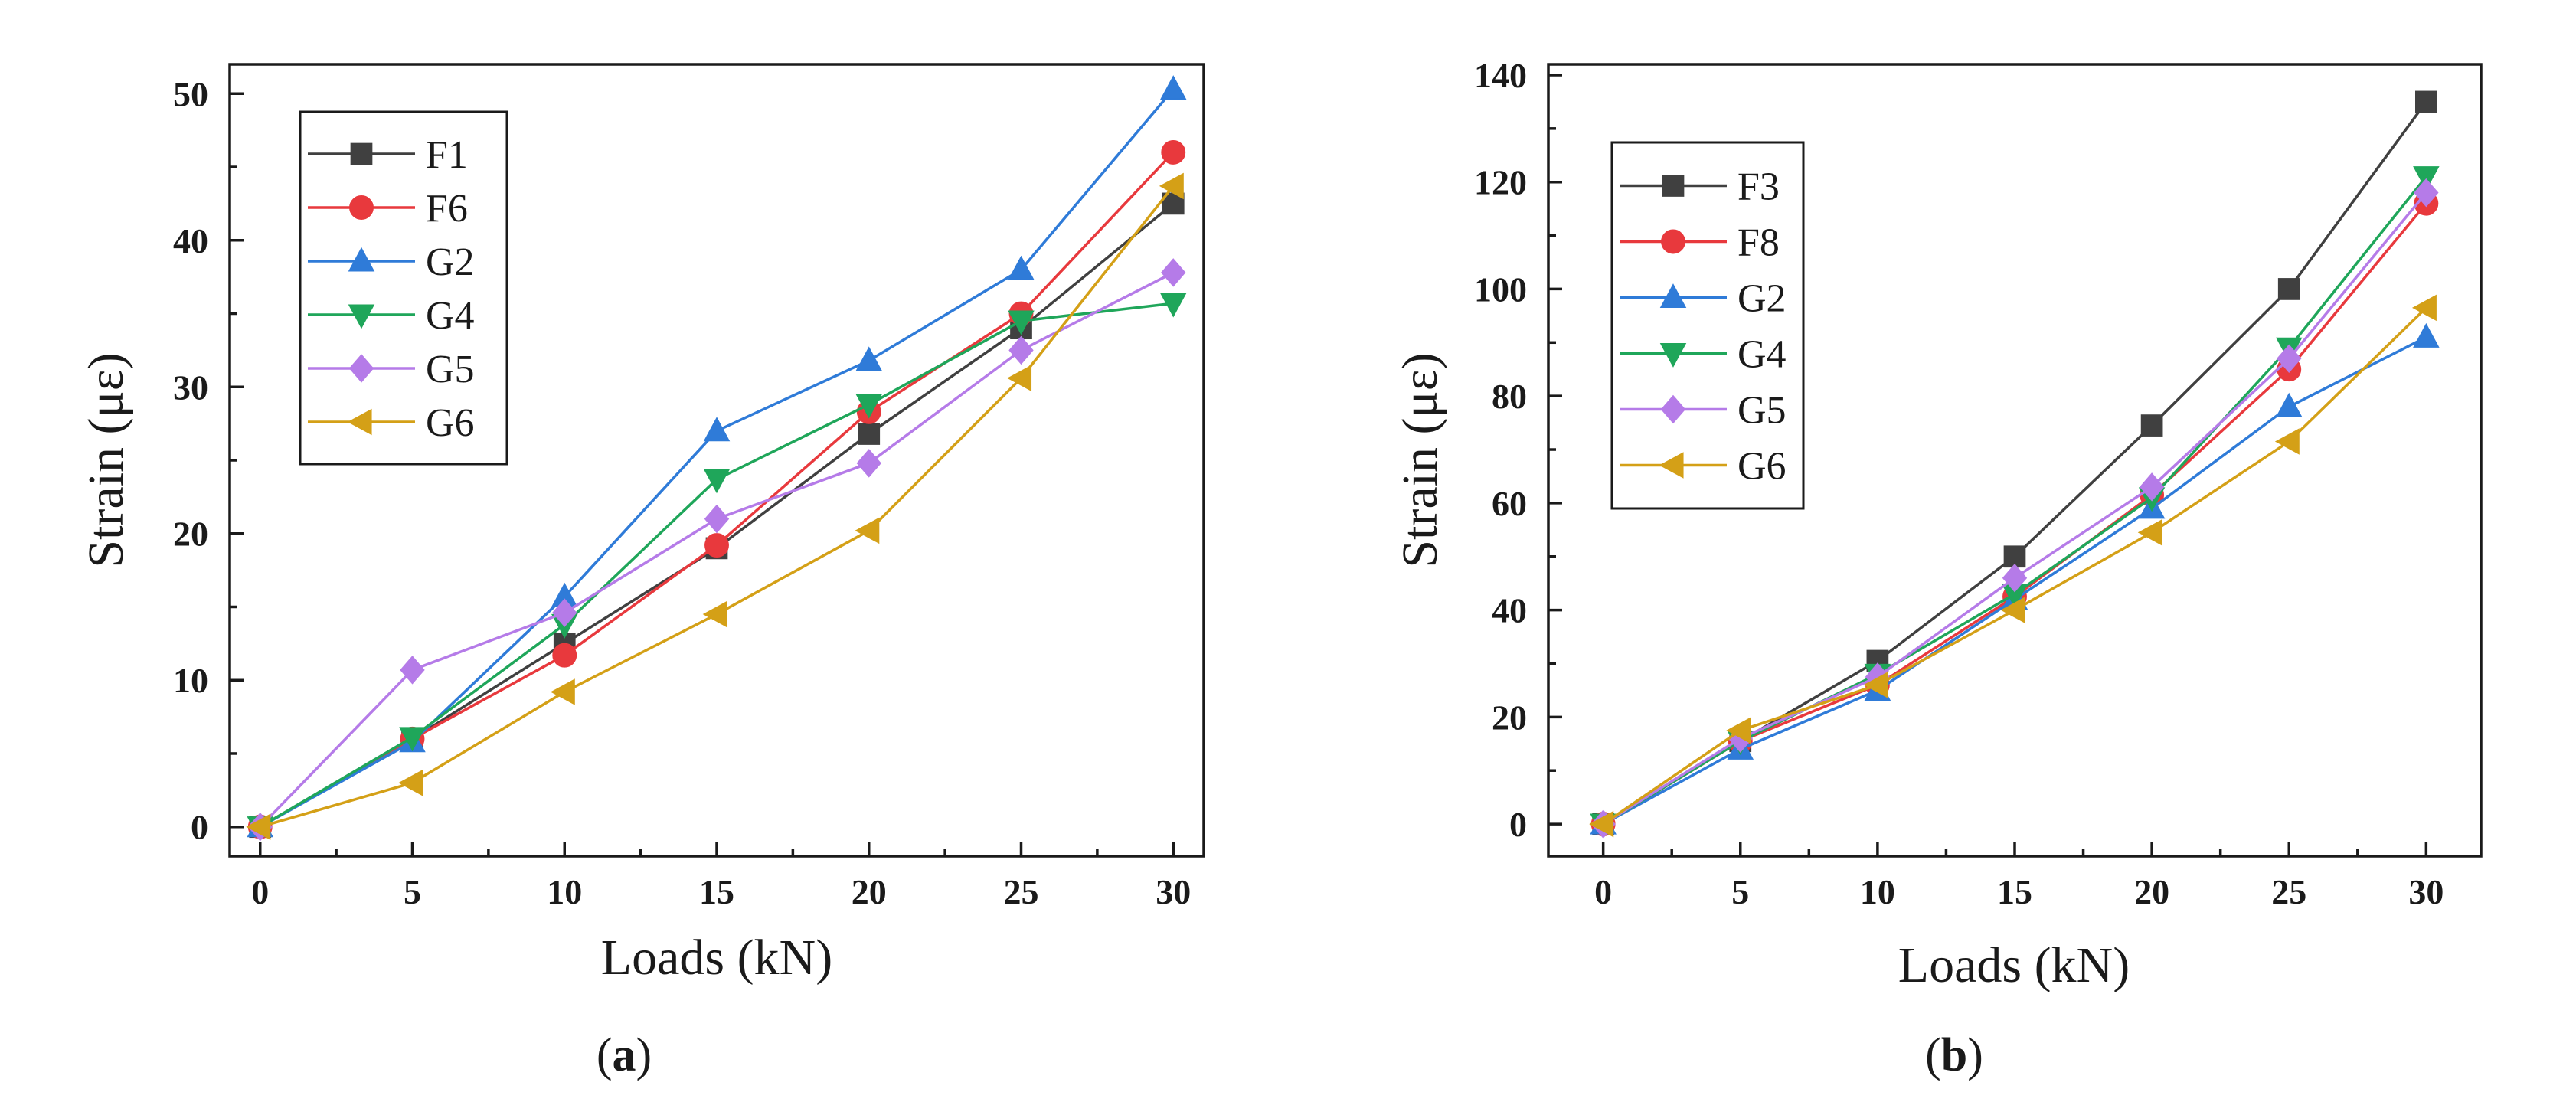 The height and width of the screenshot is (1115, 2576). Describe the element at coordinates (190, 388) in the screenshot. I see `y-tick-label: 30` at that location.